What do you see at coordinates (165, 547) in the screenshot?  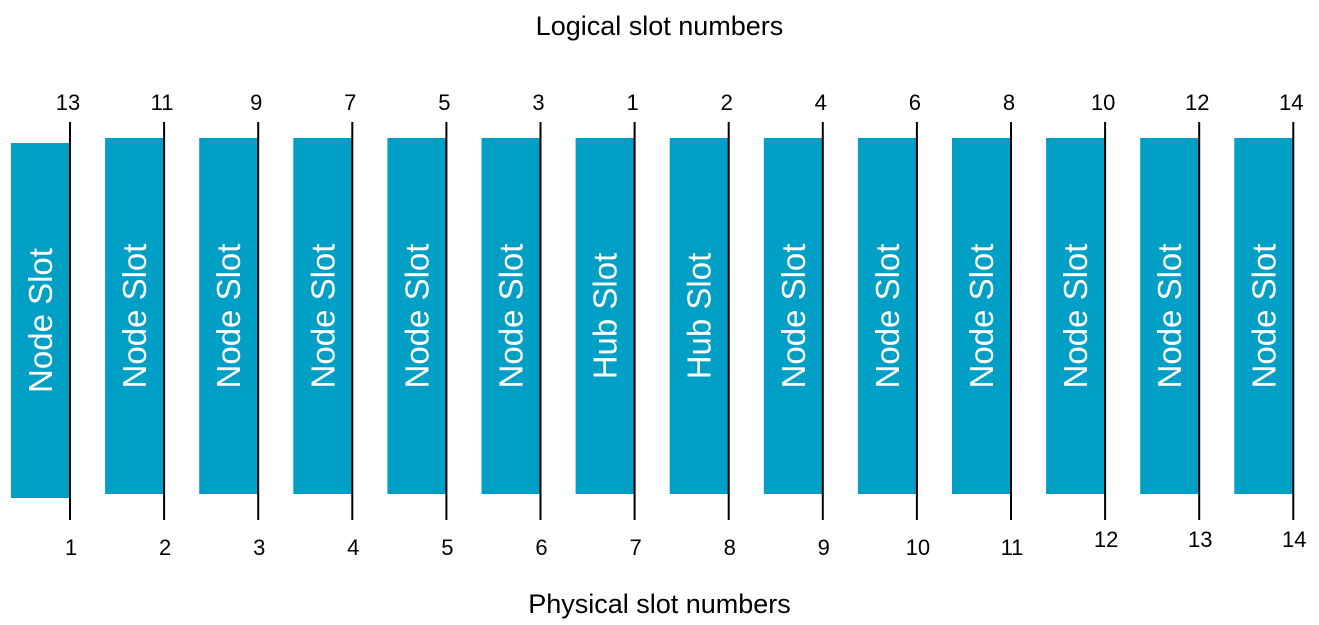 I see `physical-slot-number: 2` at bounding box center [165, 547].